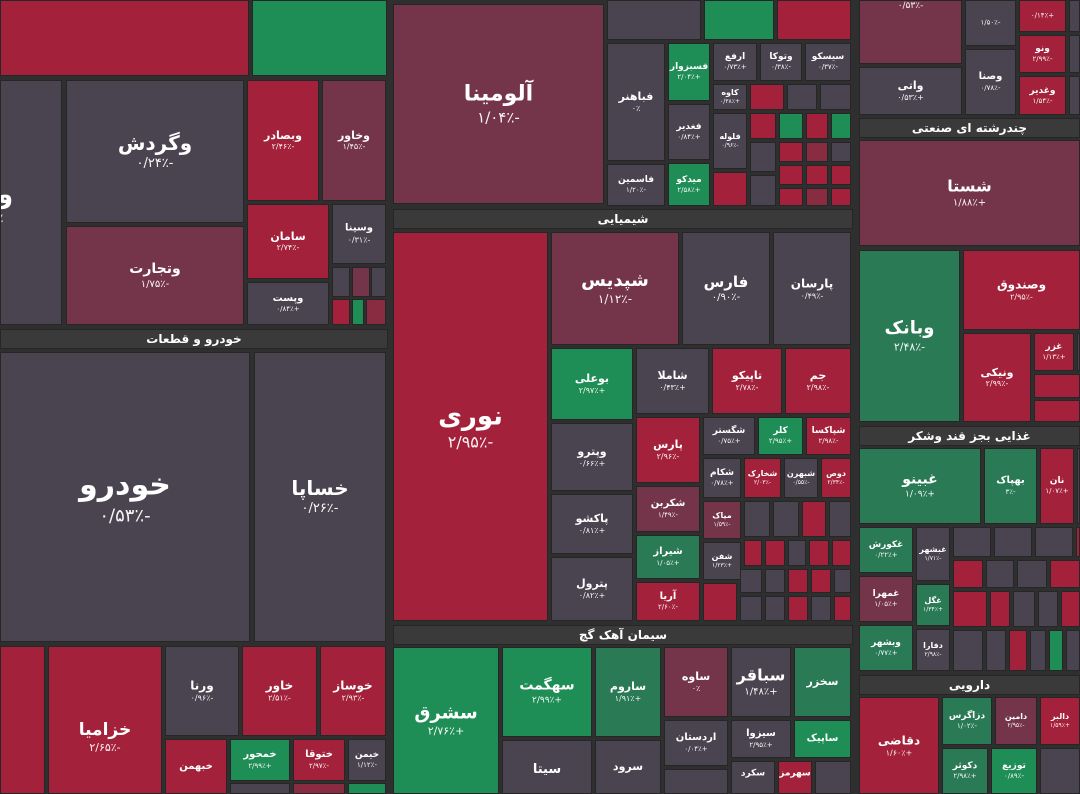 This screenshot has width=1080, height=794. I want to click on tile-sabaghar: سخزر, so click(822, 682).